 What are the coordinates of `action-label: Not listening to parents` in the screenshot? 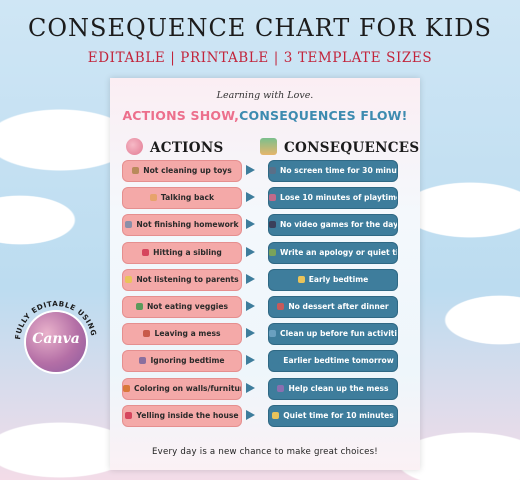 It's located at (187, 279).